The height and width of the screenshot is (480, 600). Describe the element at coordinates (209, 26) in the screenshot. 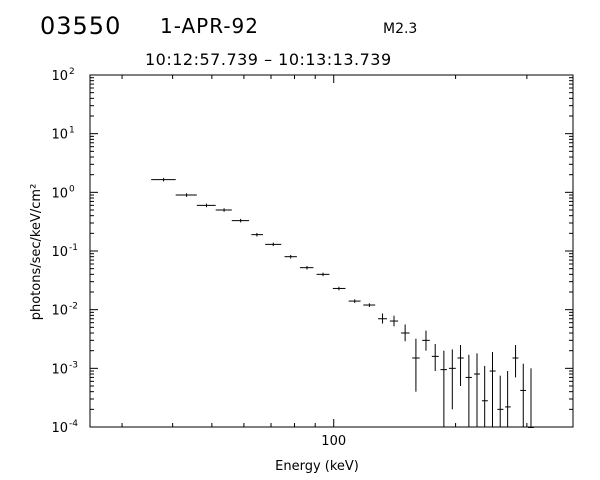

I see `date-label: 1-APR-92` at that location.